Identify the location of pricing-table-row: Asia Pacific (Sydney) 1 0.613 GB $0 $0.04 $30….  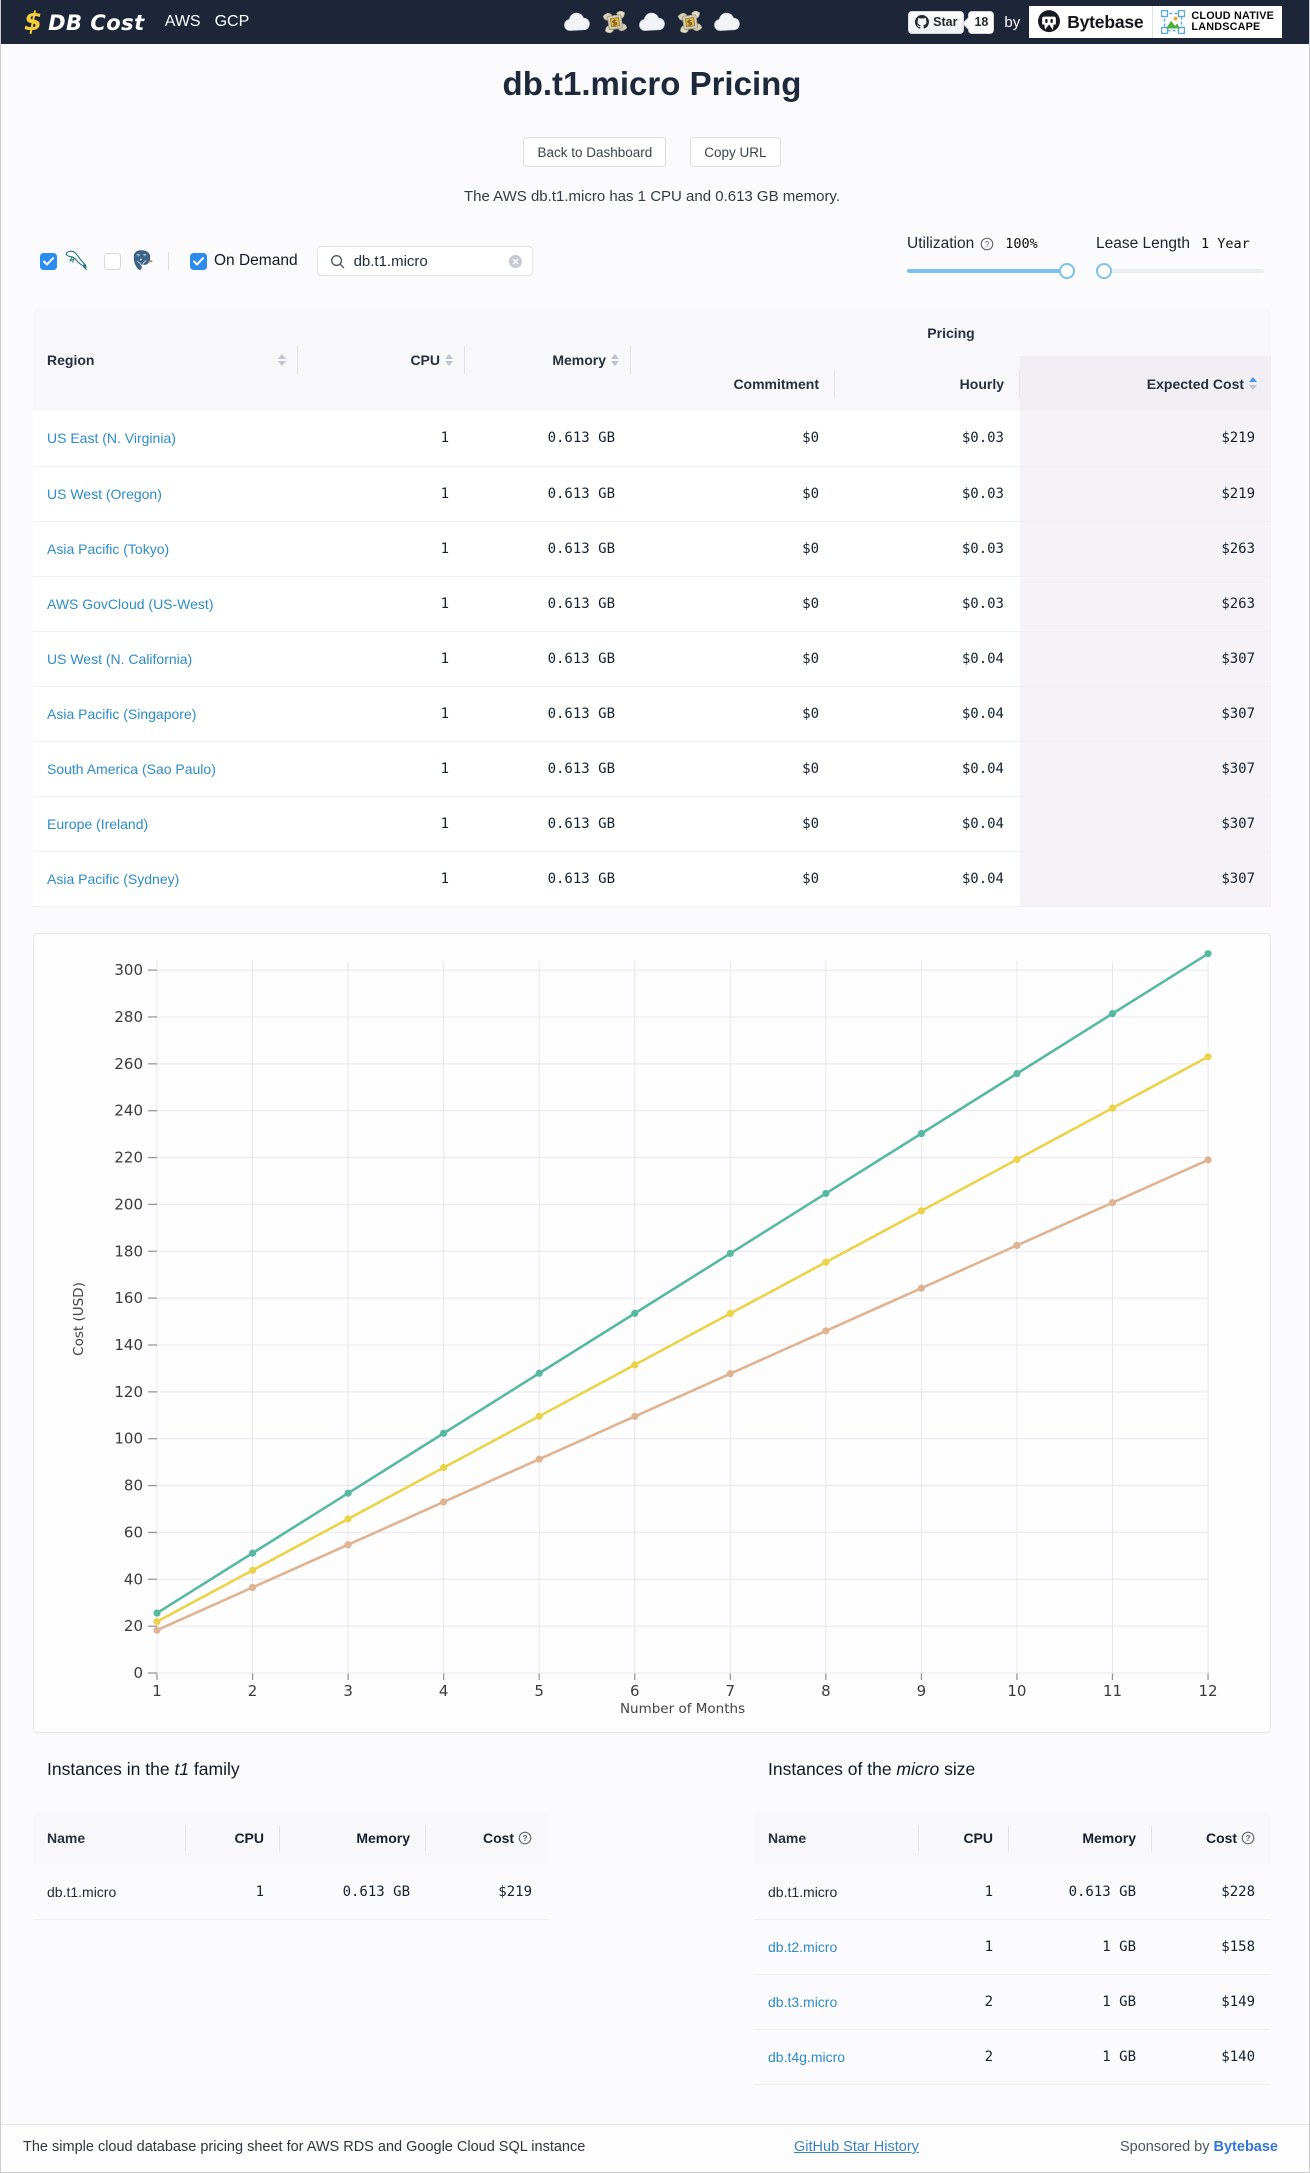
(652, 879).